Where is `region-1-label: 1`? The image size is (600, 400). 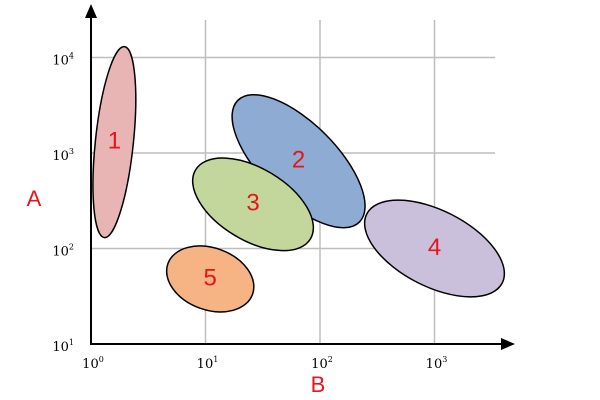
region-1-label: 1 is located at coordinates (114, 140).